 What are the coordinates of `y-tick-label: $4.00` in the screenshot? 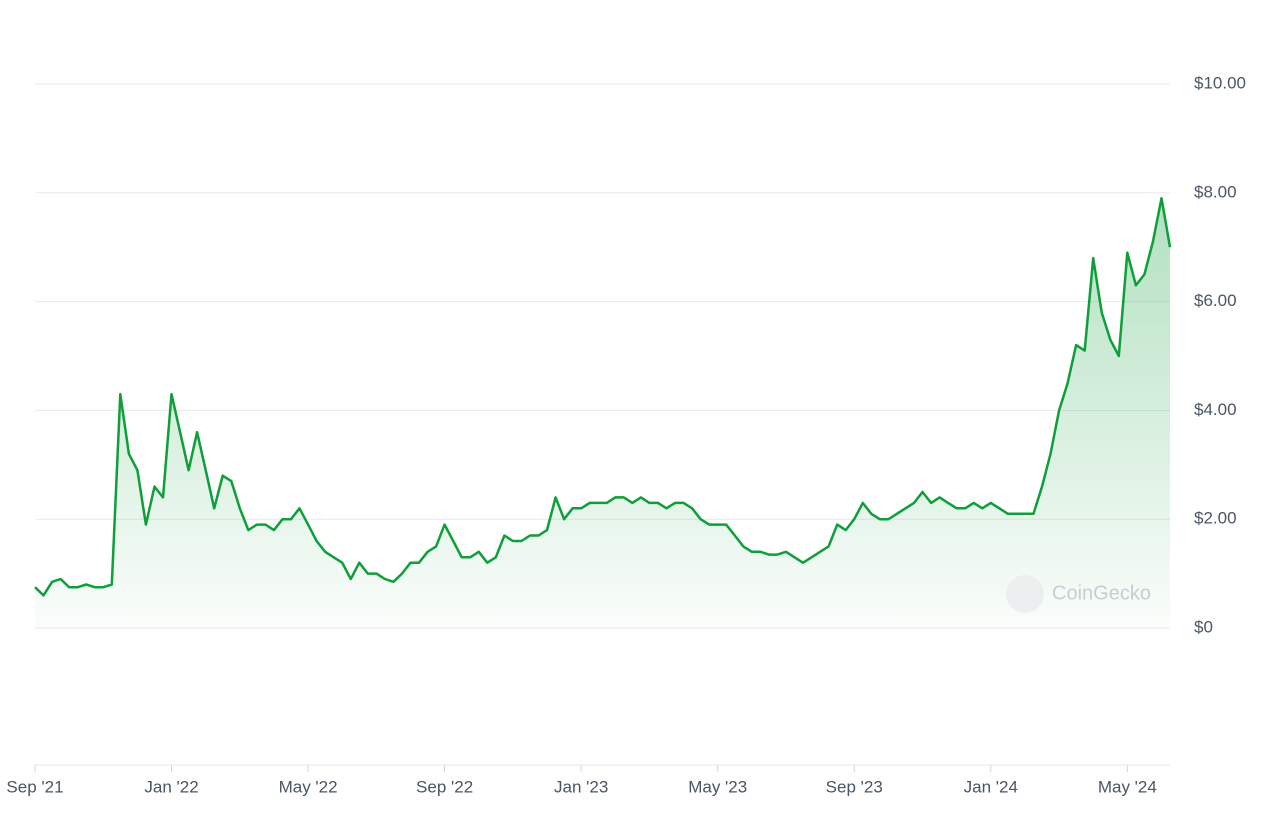 It's located at (1215, 409).